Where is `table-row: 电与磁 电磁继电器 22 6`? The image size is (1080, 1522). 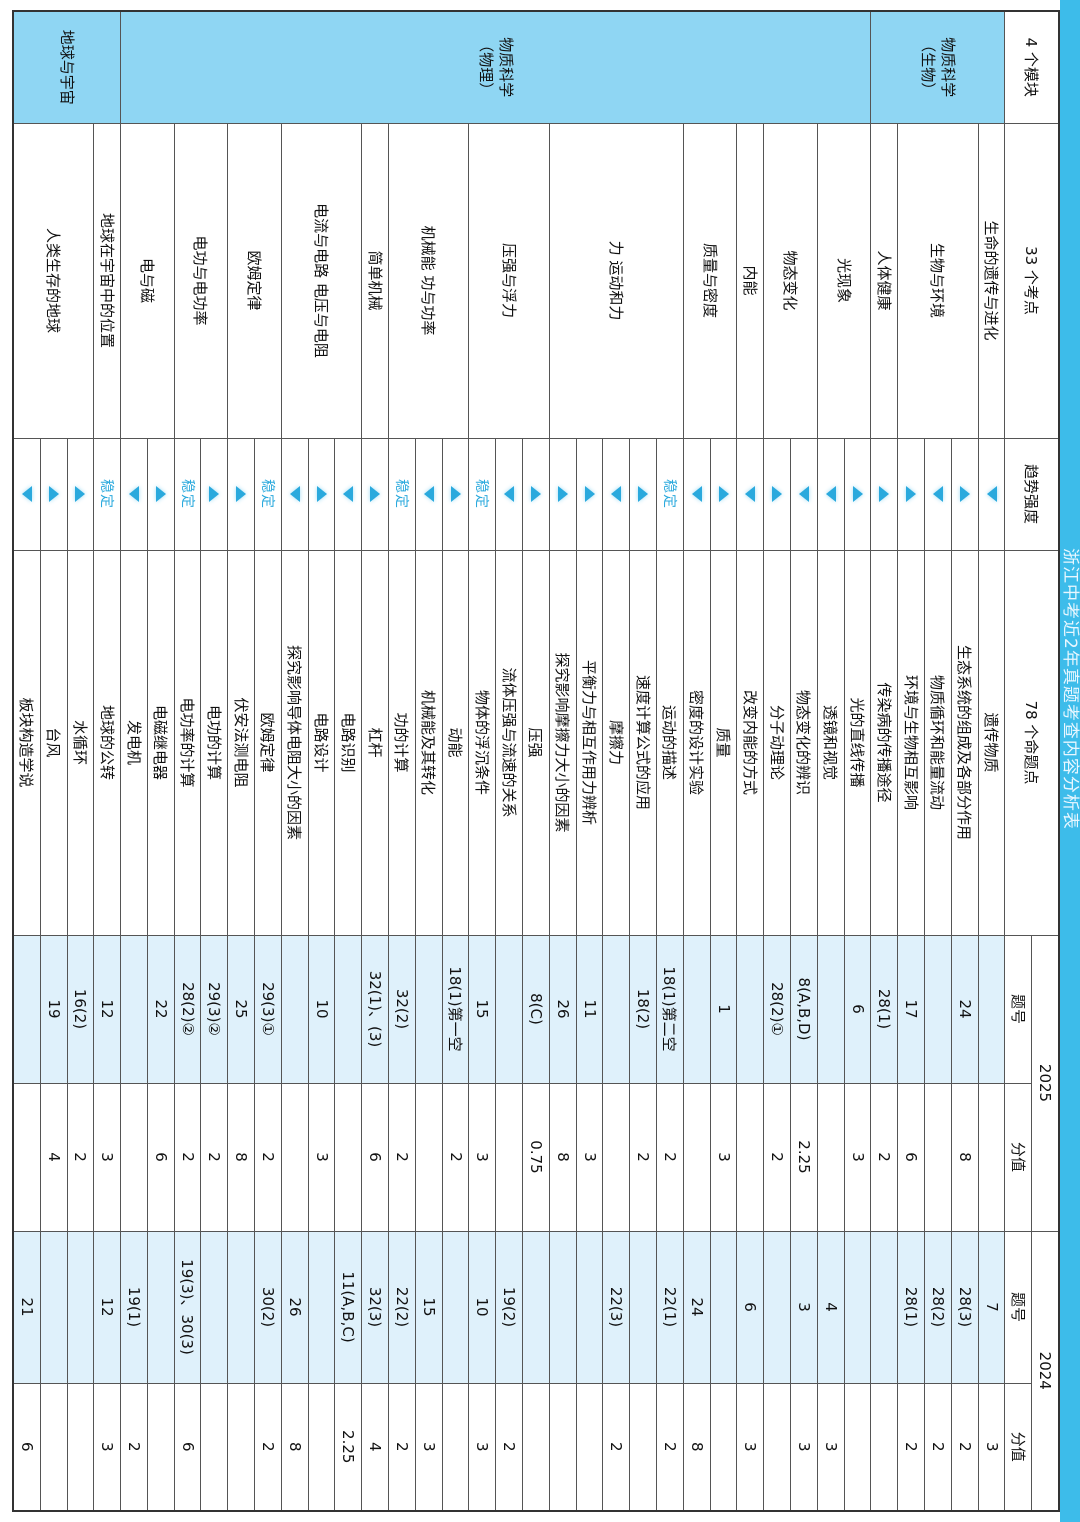
table-row: 电与磁 电磁继电器 22 6 is located at coordinates (147, 761).